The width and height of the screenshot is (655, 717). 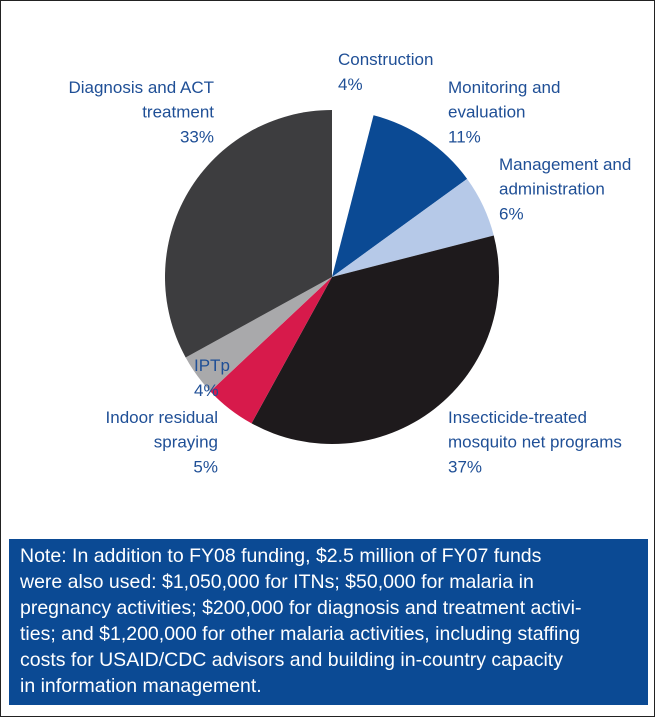 What do you see at coordinates (504, 100) in the screenshot?
I see `slice-label: Monitoring and evaluation` at bounding box center [504, 100].